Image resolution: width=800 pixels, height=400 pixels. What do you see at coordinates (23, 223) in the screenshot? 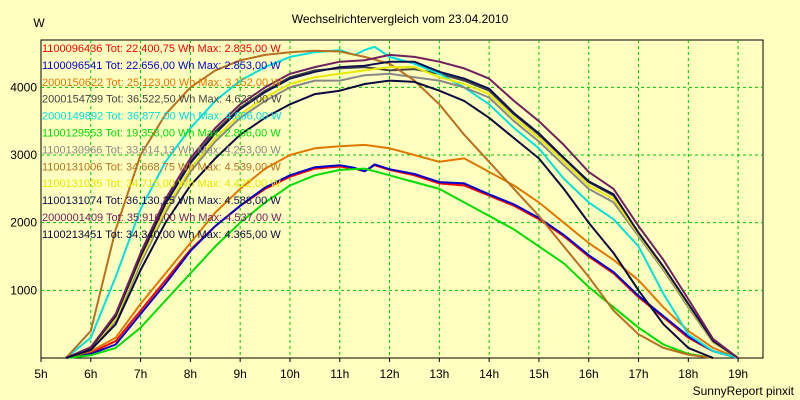
I see `y-tick-label: 2000` at bounding box center [23, 223].